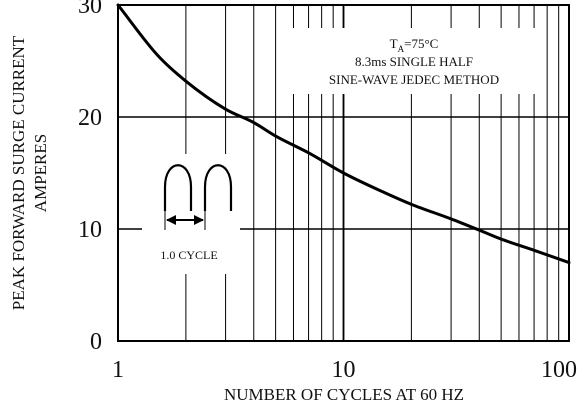 The width and height of the screenshot is (583, 407). Describe the element at coordinates (421, 43) in the screenshot. I see `ta-rest: =75°C` at that location.